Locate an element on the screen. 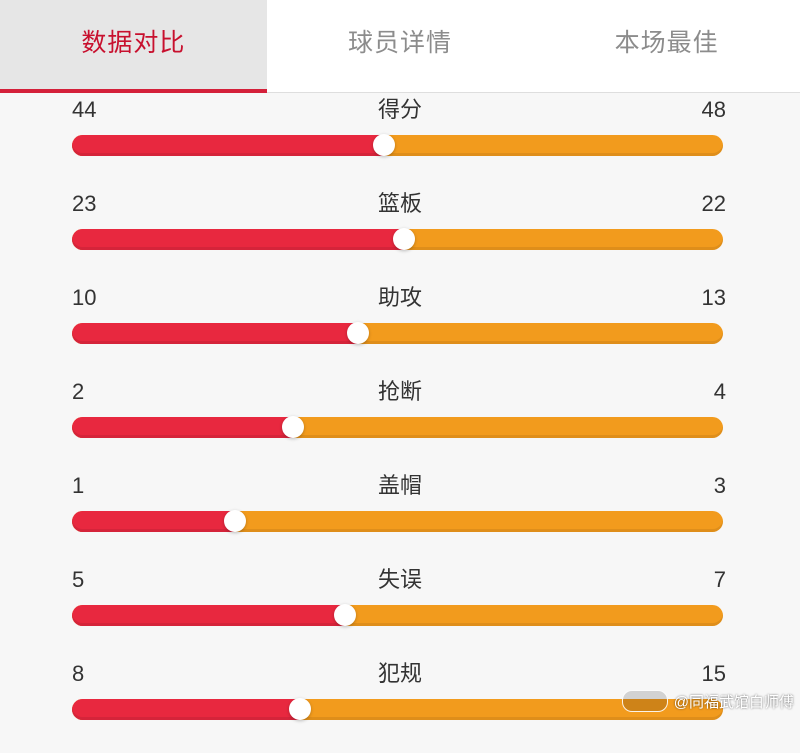 The height and width of the screenshot is (753, 800). stat-row: 44 得分 48 is located at coordinates (400, 142).